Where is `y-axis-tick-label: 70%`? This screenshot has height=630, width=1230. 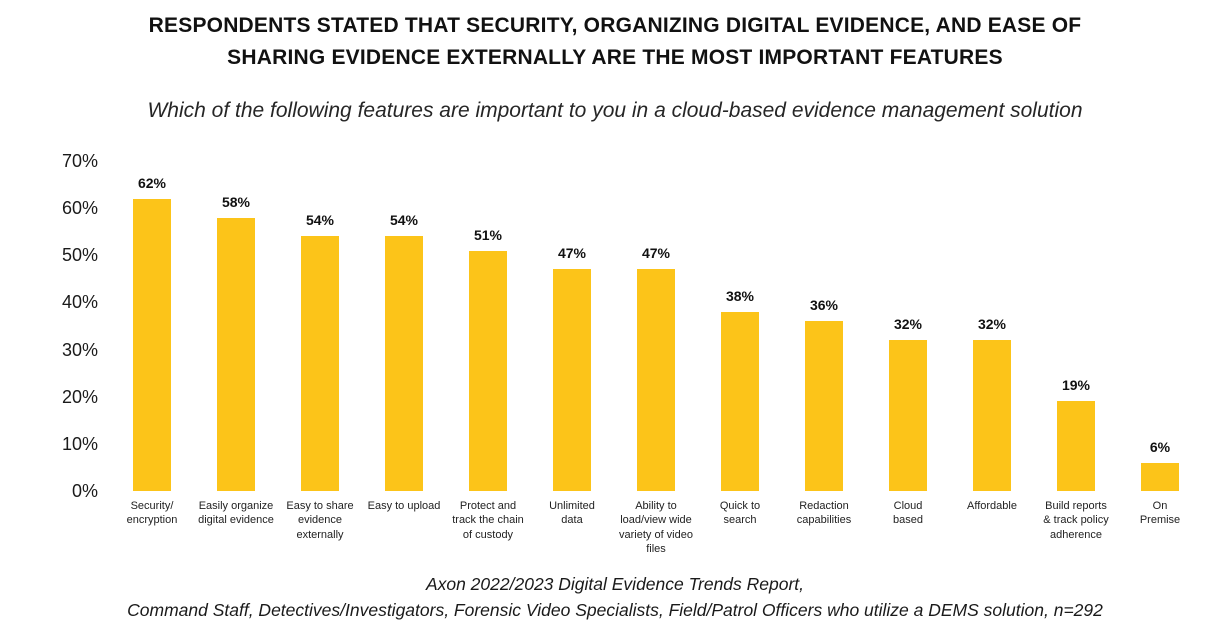
y-axis-tick-label: 70% is located at coordinates (79, 161).